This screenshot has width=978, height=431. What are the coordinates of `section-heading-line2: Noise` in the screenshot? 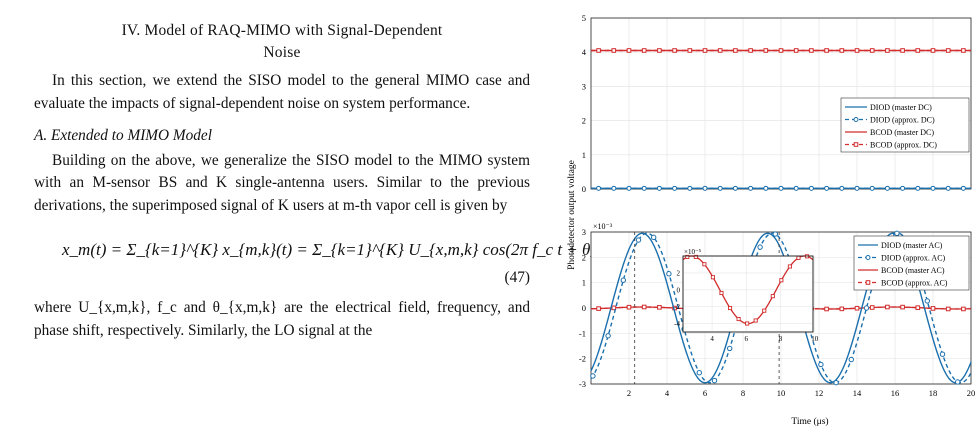 It's located at (282, 52).